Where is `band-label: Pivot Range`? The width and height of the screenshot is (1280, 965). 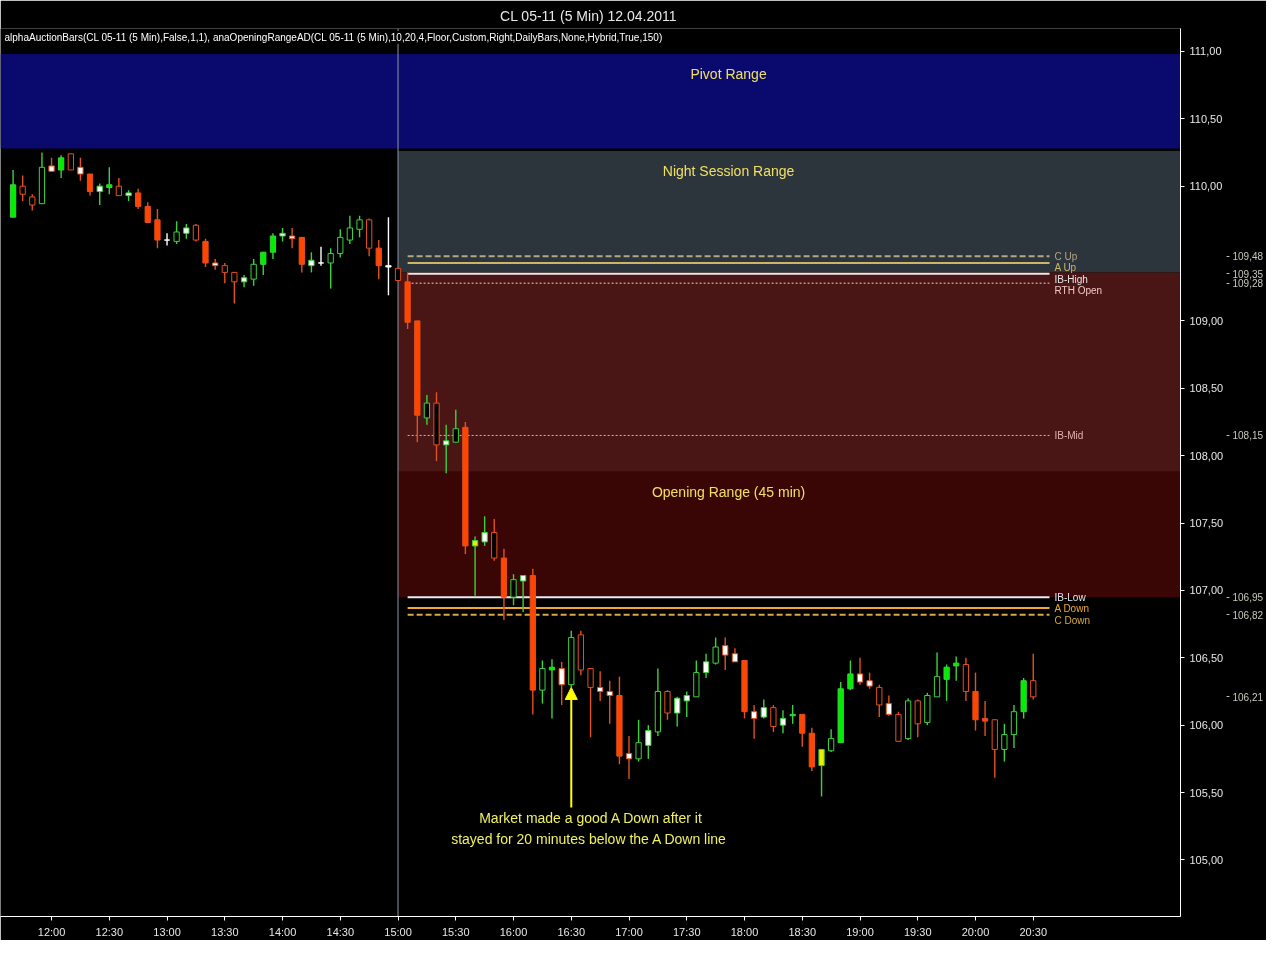 band-label: Pivot Range is located at coordinates (728, 74).